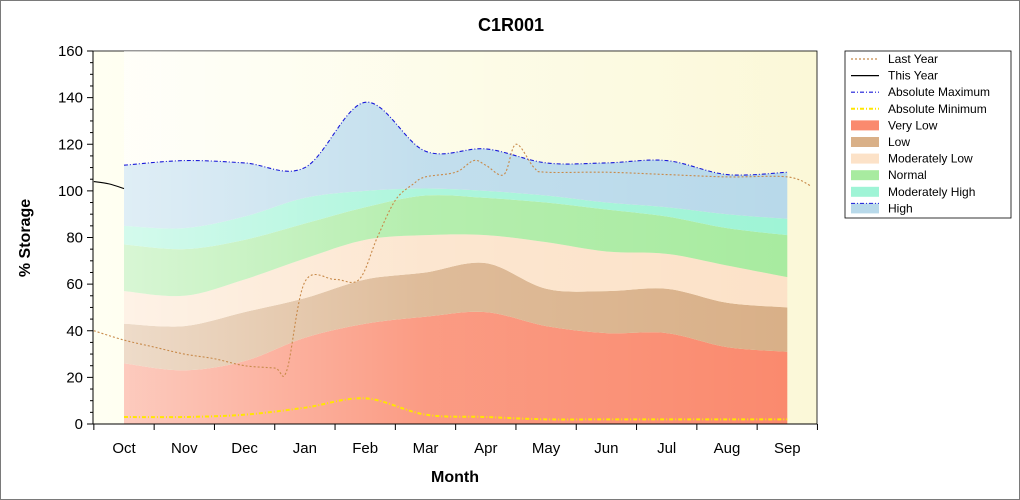 The width and height of the screenshot is (1020, 500). I want to click on legend-marker-very-low, so click(865, 125).